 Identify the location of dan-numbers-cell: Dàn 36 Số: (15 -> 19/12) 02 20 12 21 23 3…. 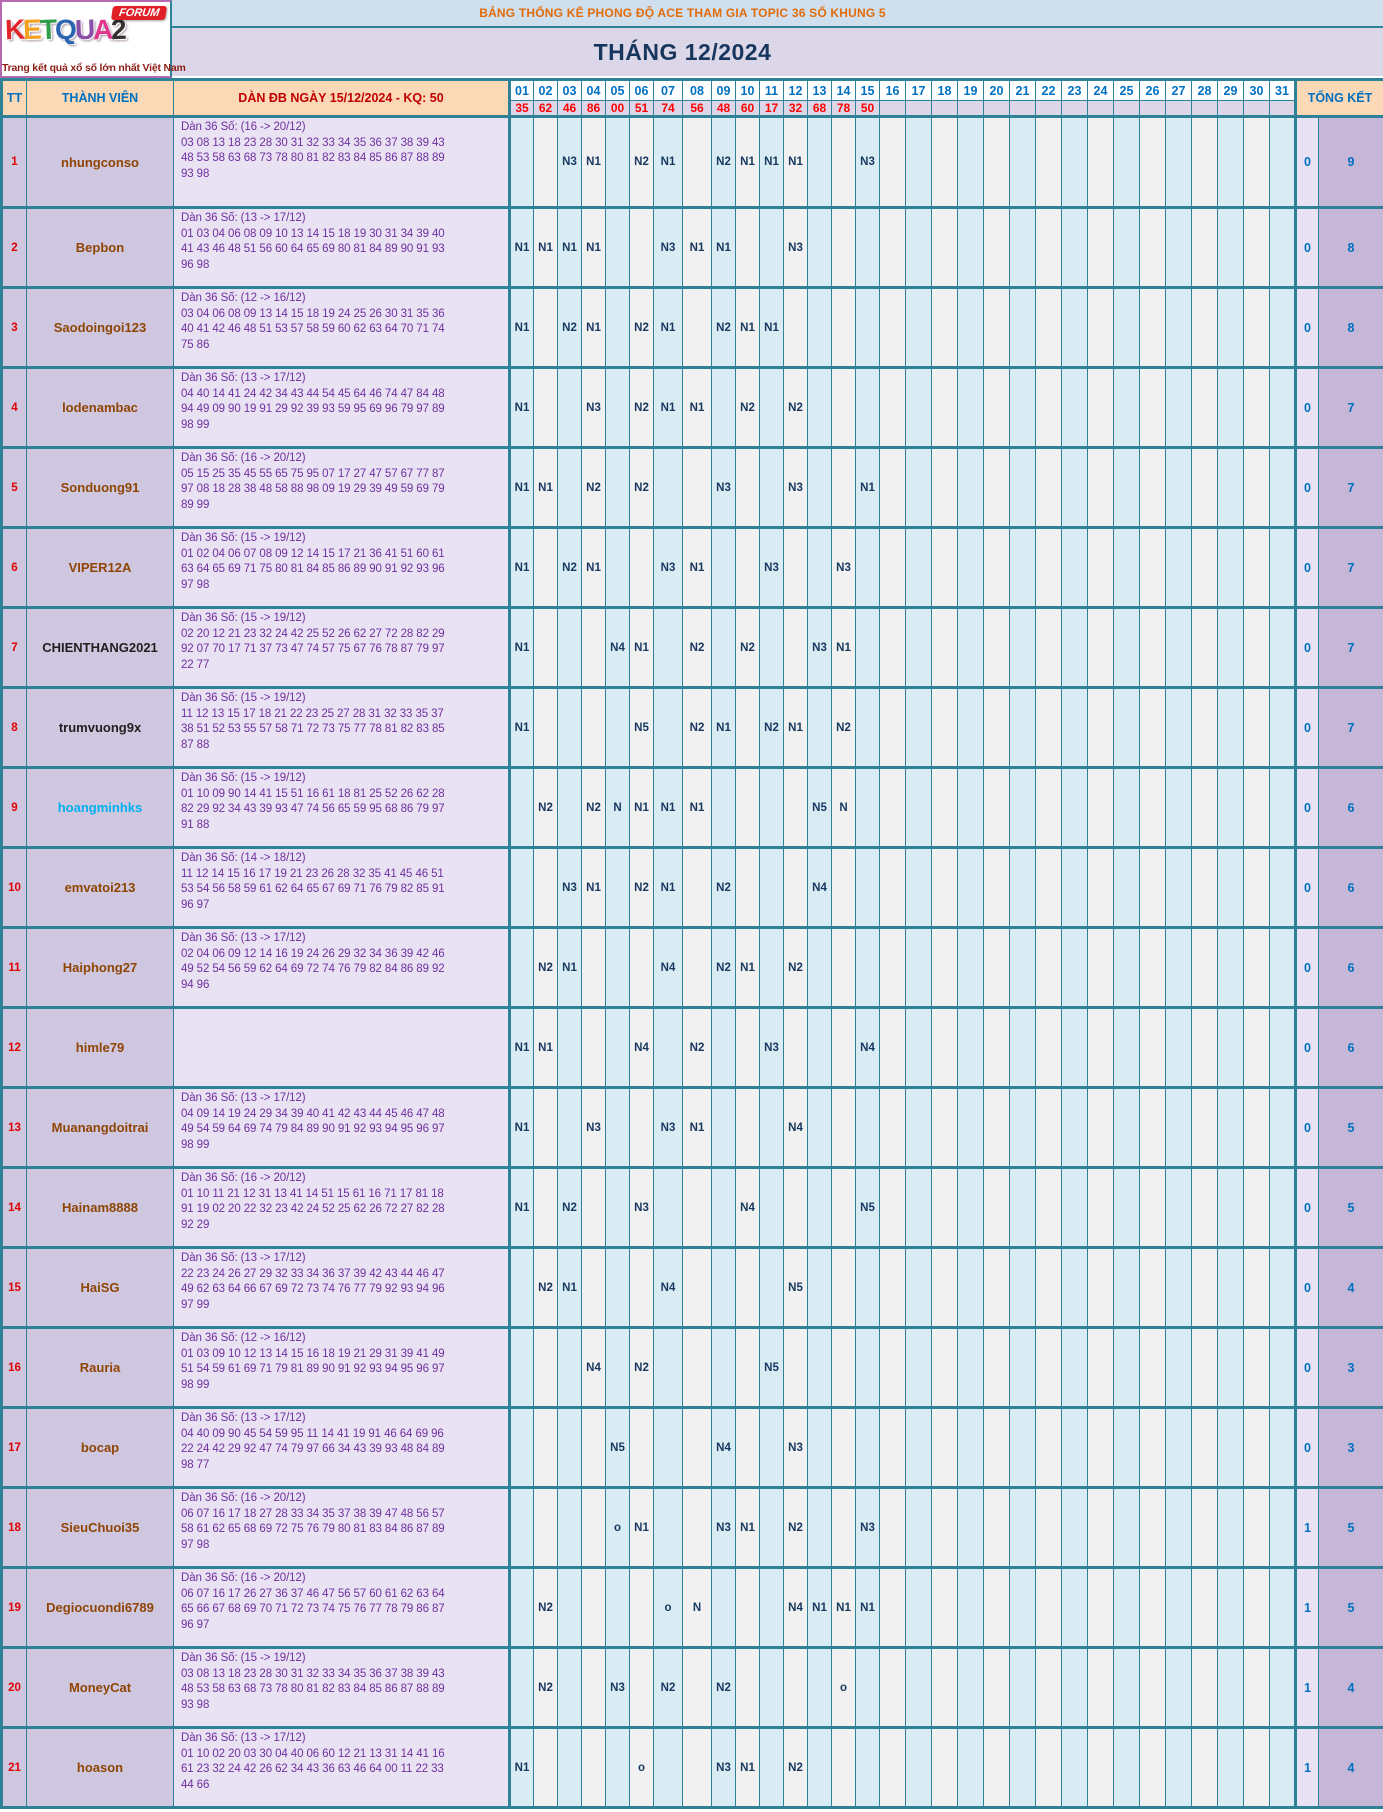
(342, 647).